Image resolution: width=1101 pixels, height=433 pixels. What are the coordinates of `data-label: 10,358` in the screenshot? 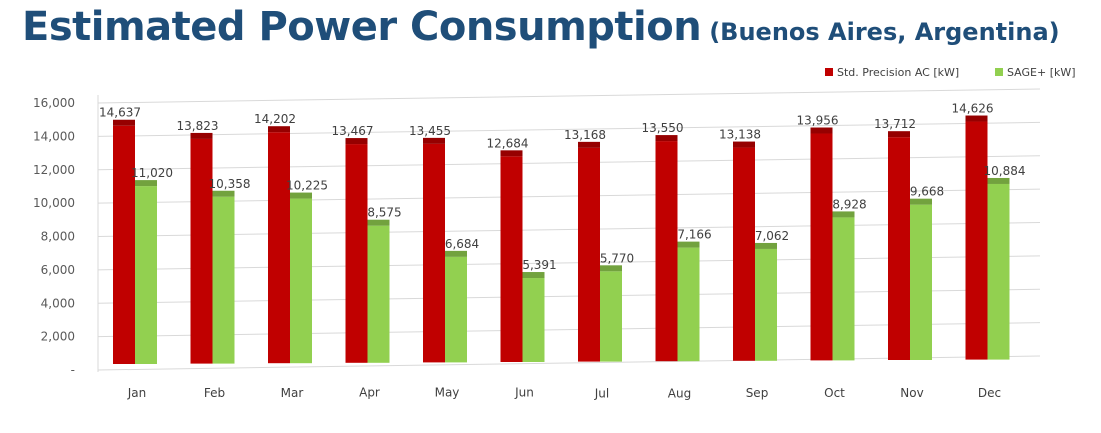 It's located at (230, 184).